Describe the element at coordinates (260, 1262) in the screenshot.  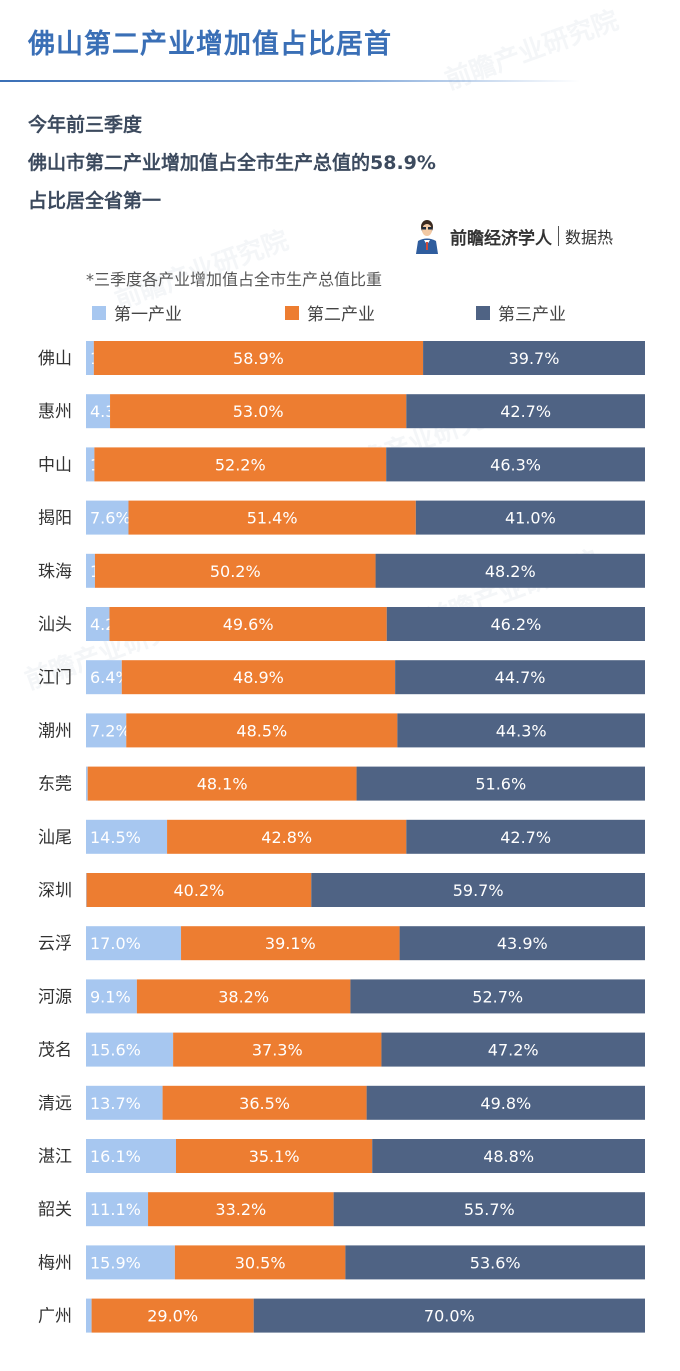
I see `data-label: 30.5%` at that location.